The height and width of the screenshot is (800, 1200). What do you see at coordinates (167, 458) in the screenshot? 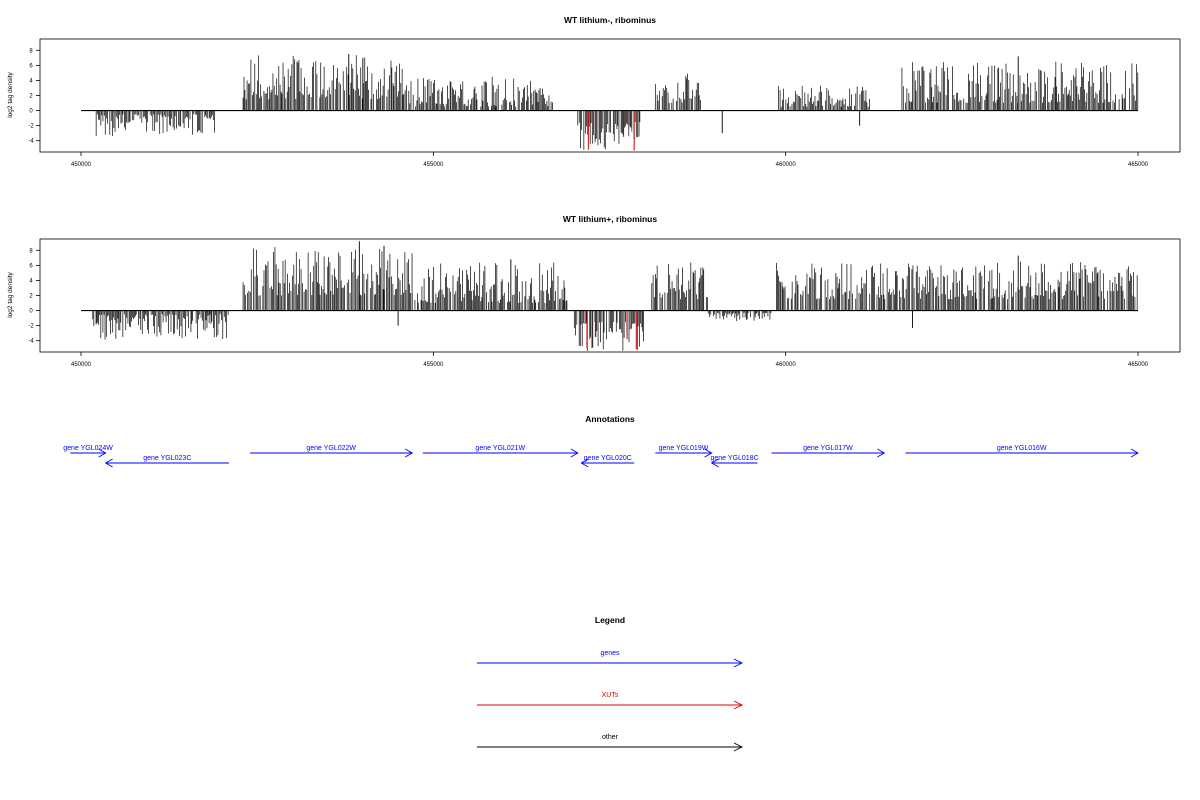
I see `gene-label: gene YGL023C` at bounding box center [167, 458].